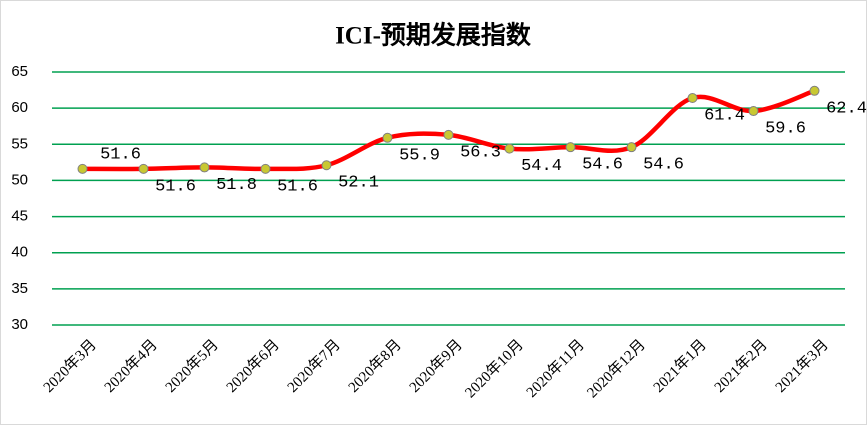 The width and height of the screenshot is (867, 425). What do you see at coordinates (236, 185) in the screenshot?
I see `data-label: 51.8` at bounding box center [236, 185].